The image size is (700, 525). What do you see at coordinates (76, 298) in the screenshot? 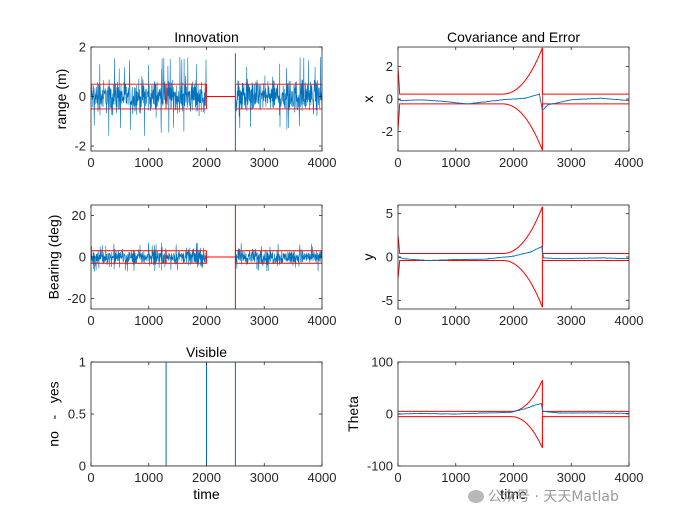
I see `y-tick-label: -20` at bounding box center [76, 298].